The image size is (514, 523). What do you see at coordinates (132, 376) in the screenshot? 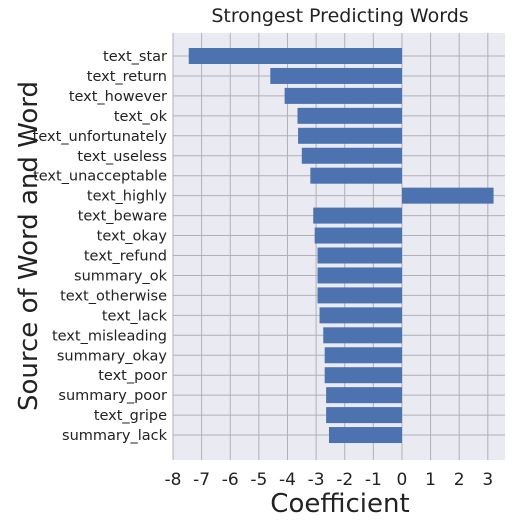
I see `y-tick-label: text_poor` at bounding box center [132, 376].